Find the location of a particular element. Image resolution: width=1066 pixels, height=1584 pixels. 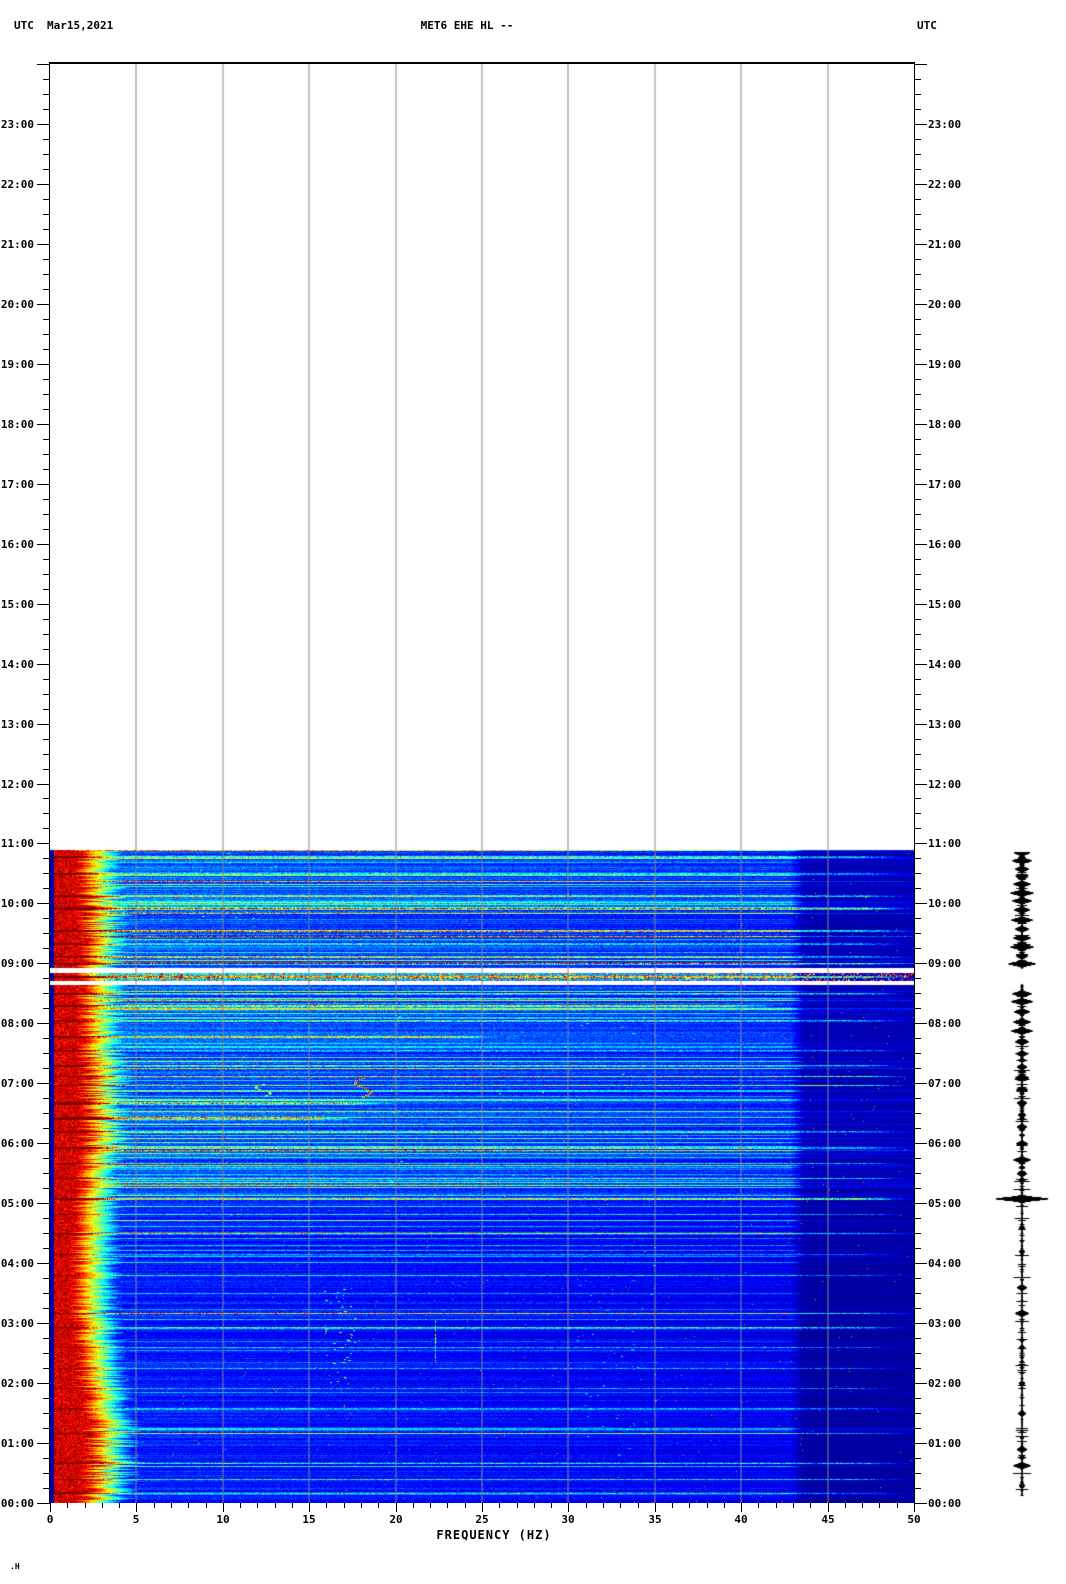

x-tick-label: 5 is located at coordinates (136, 1519).